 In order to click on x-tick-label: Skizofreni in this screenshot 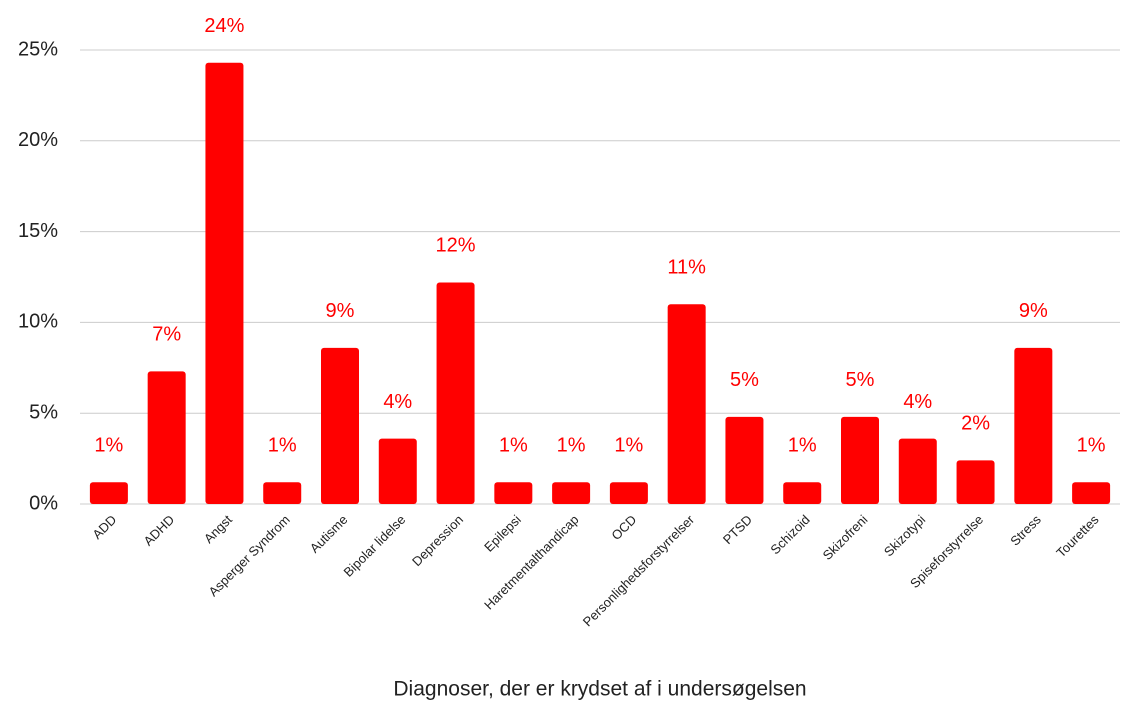, I will do `click(845, 537)`.